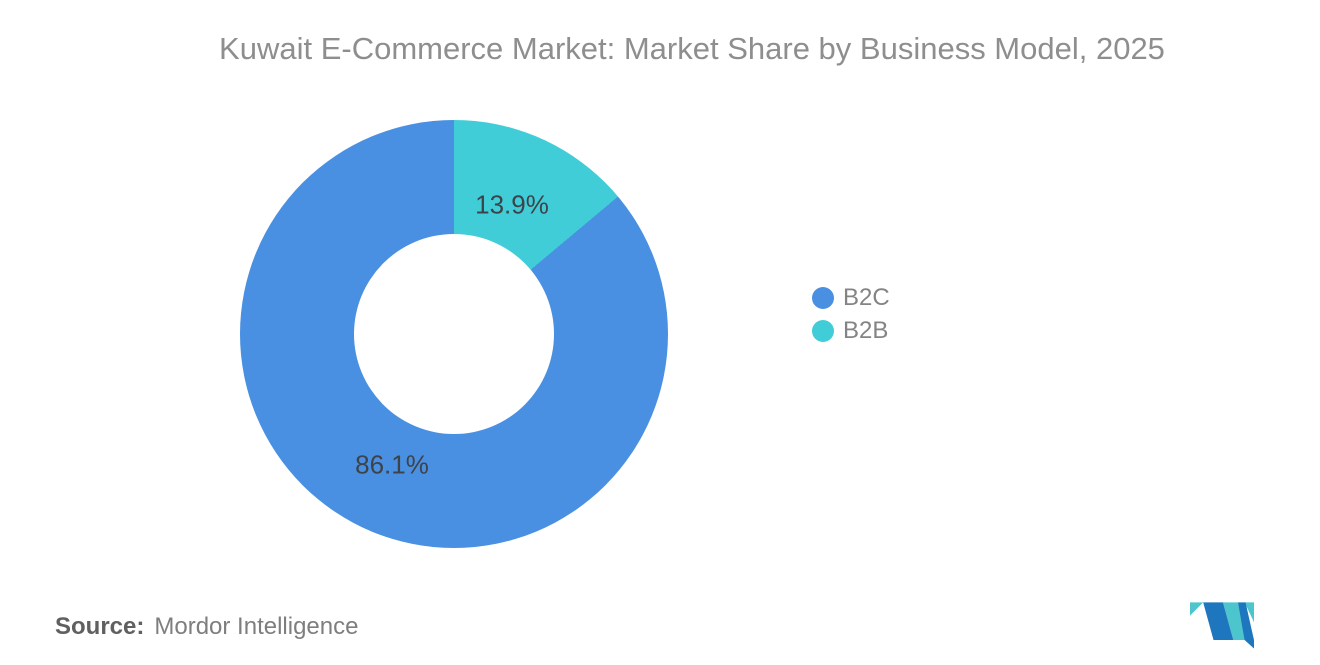  Describe the element at coordinates (823, 331) in the screenshot. I see `legend-swatch-b2b` at that location.